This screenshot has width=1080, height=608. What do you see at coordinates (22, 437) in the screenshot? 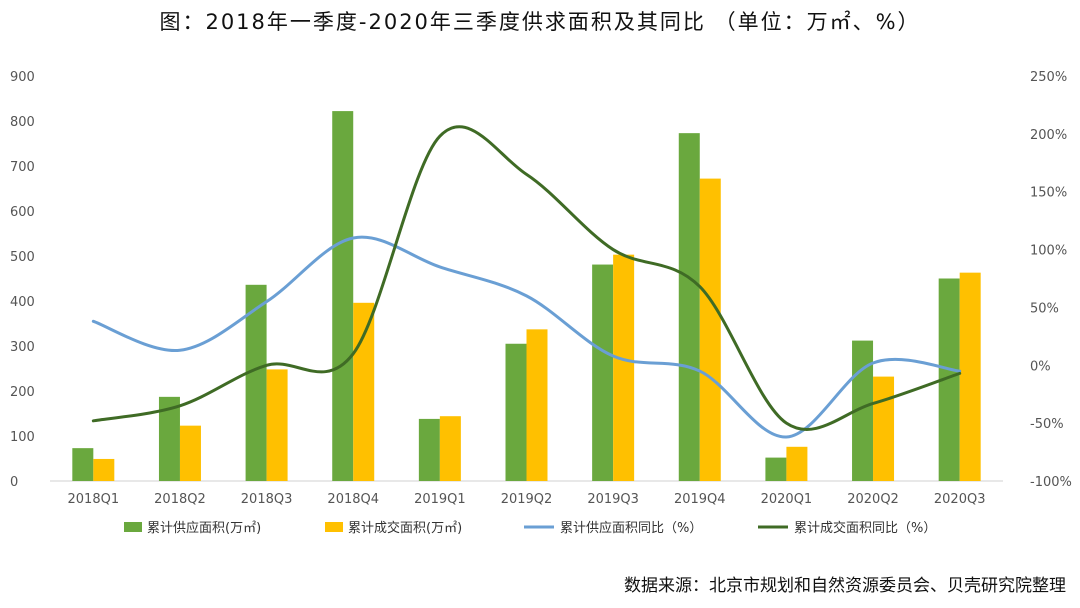
I see `left-axis-tick-label: 100` at bounding box center [22, 437].